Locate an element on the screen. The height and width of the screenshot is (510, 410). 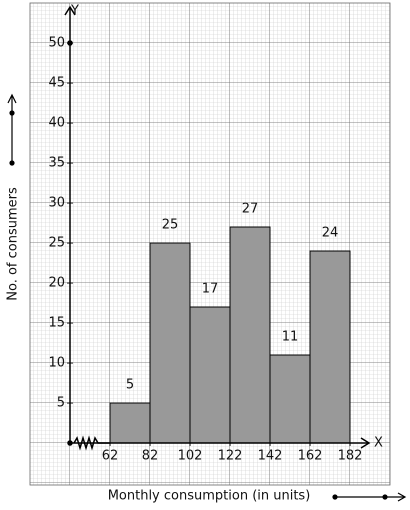
y-tick-label: 35 is located at coordinates (56, 163).